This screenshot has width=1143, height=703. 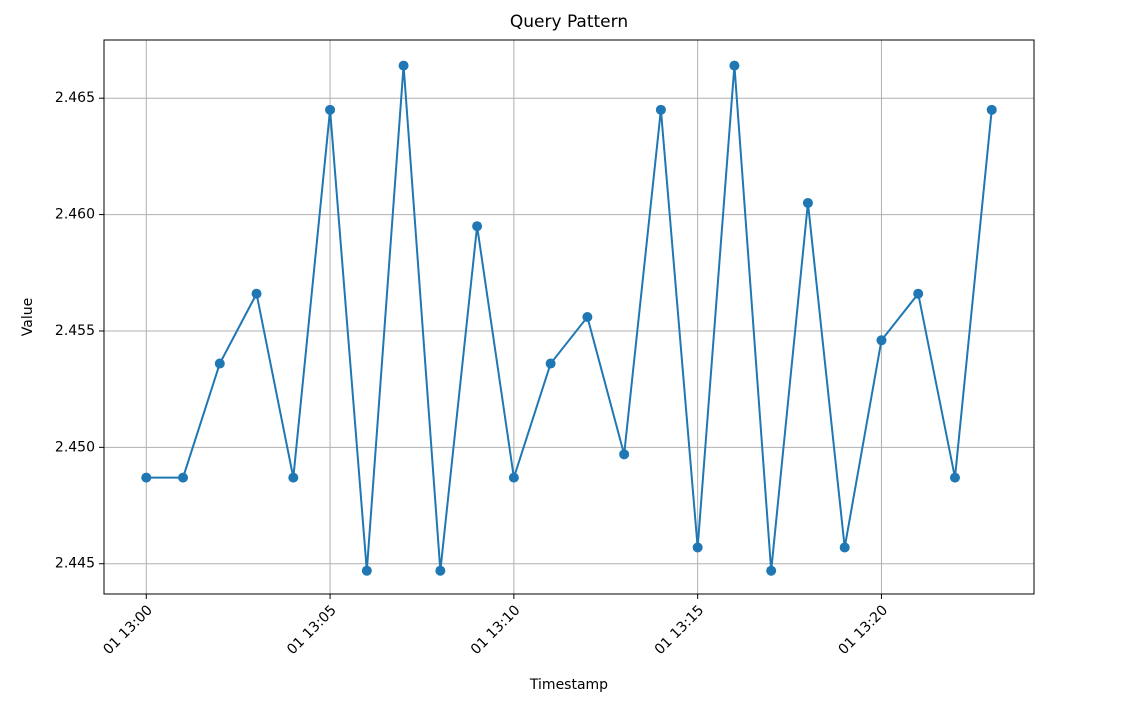 I want to click on x-tick-label: 01 13:10, so click(x=496, y=630).